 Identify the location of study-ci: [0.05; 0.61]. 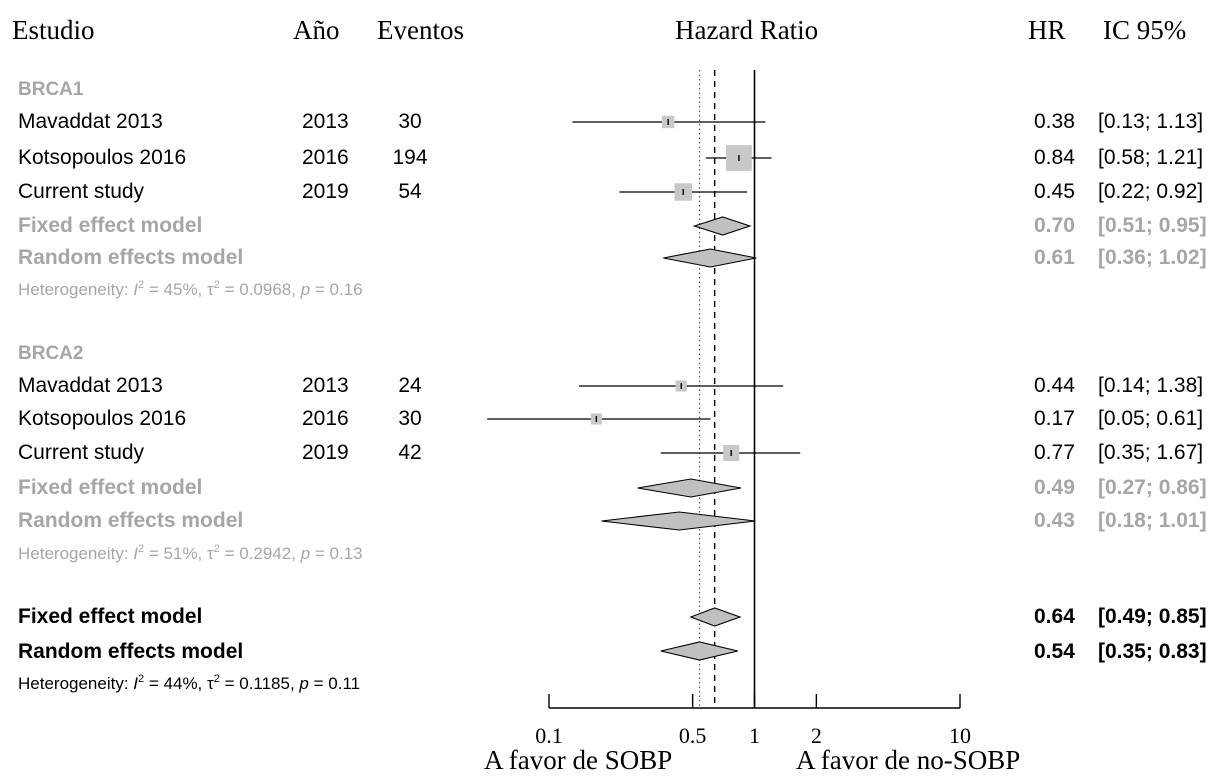
(1151, 418).